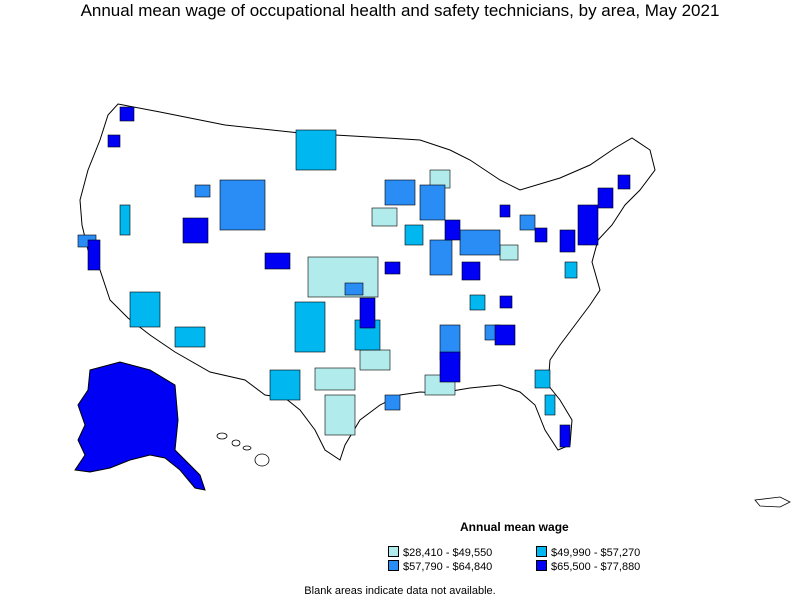  Describe the element at coordinates (772, 502) in the screenshot. I see `puerto-rico-outline` at that location.